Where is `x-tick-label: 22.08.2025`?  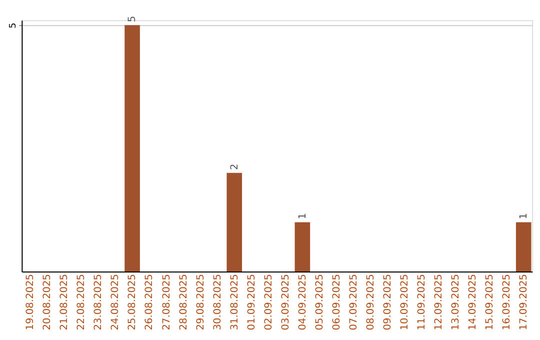 x-tick-label: 22.08.2025 is located at coordinates (82, 302).